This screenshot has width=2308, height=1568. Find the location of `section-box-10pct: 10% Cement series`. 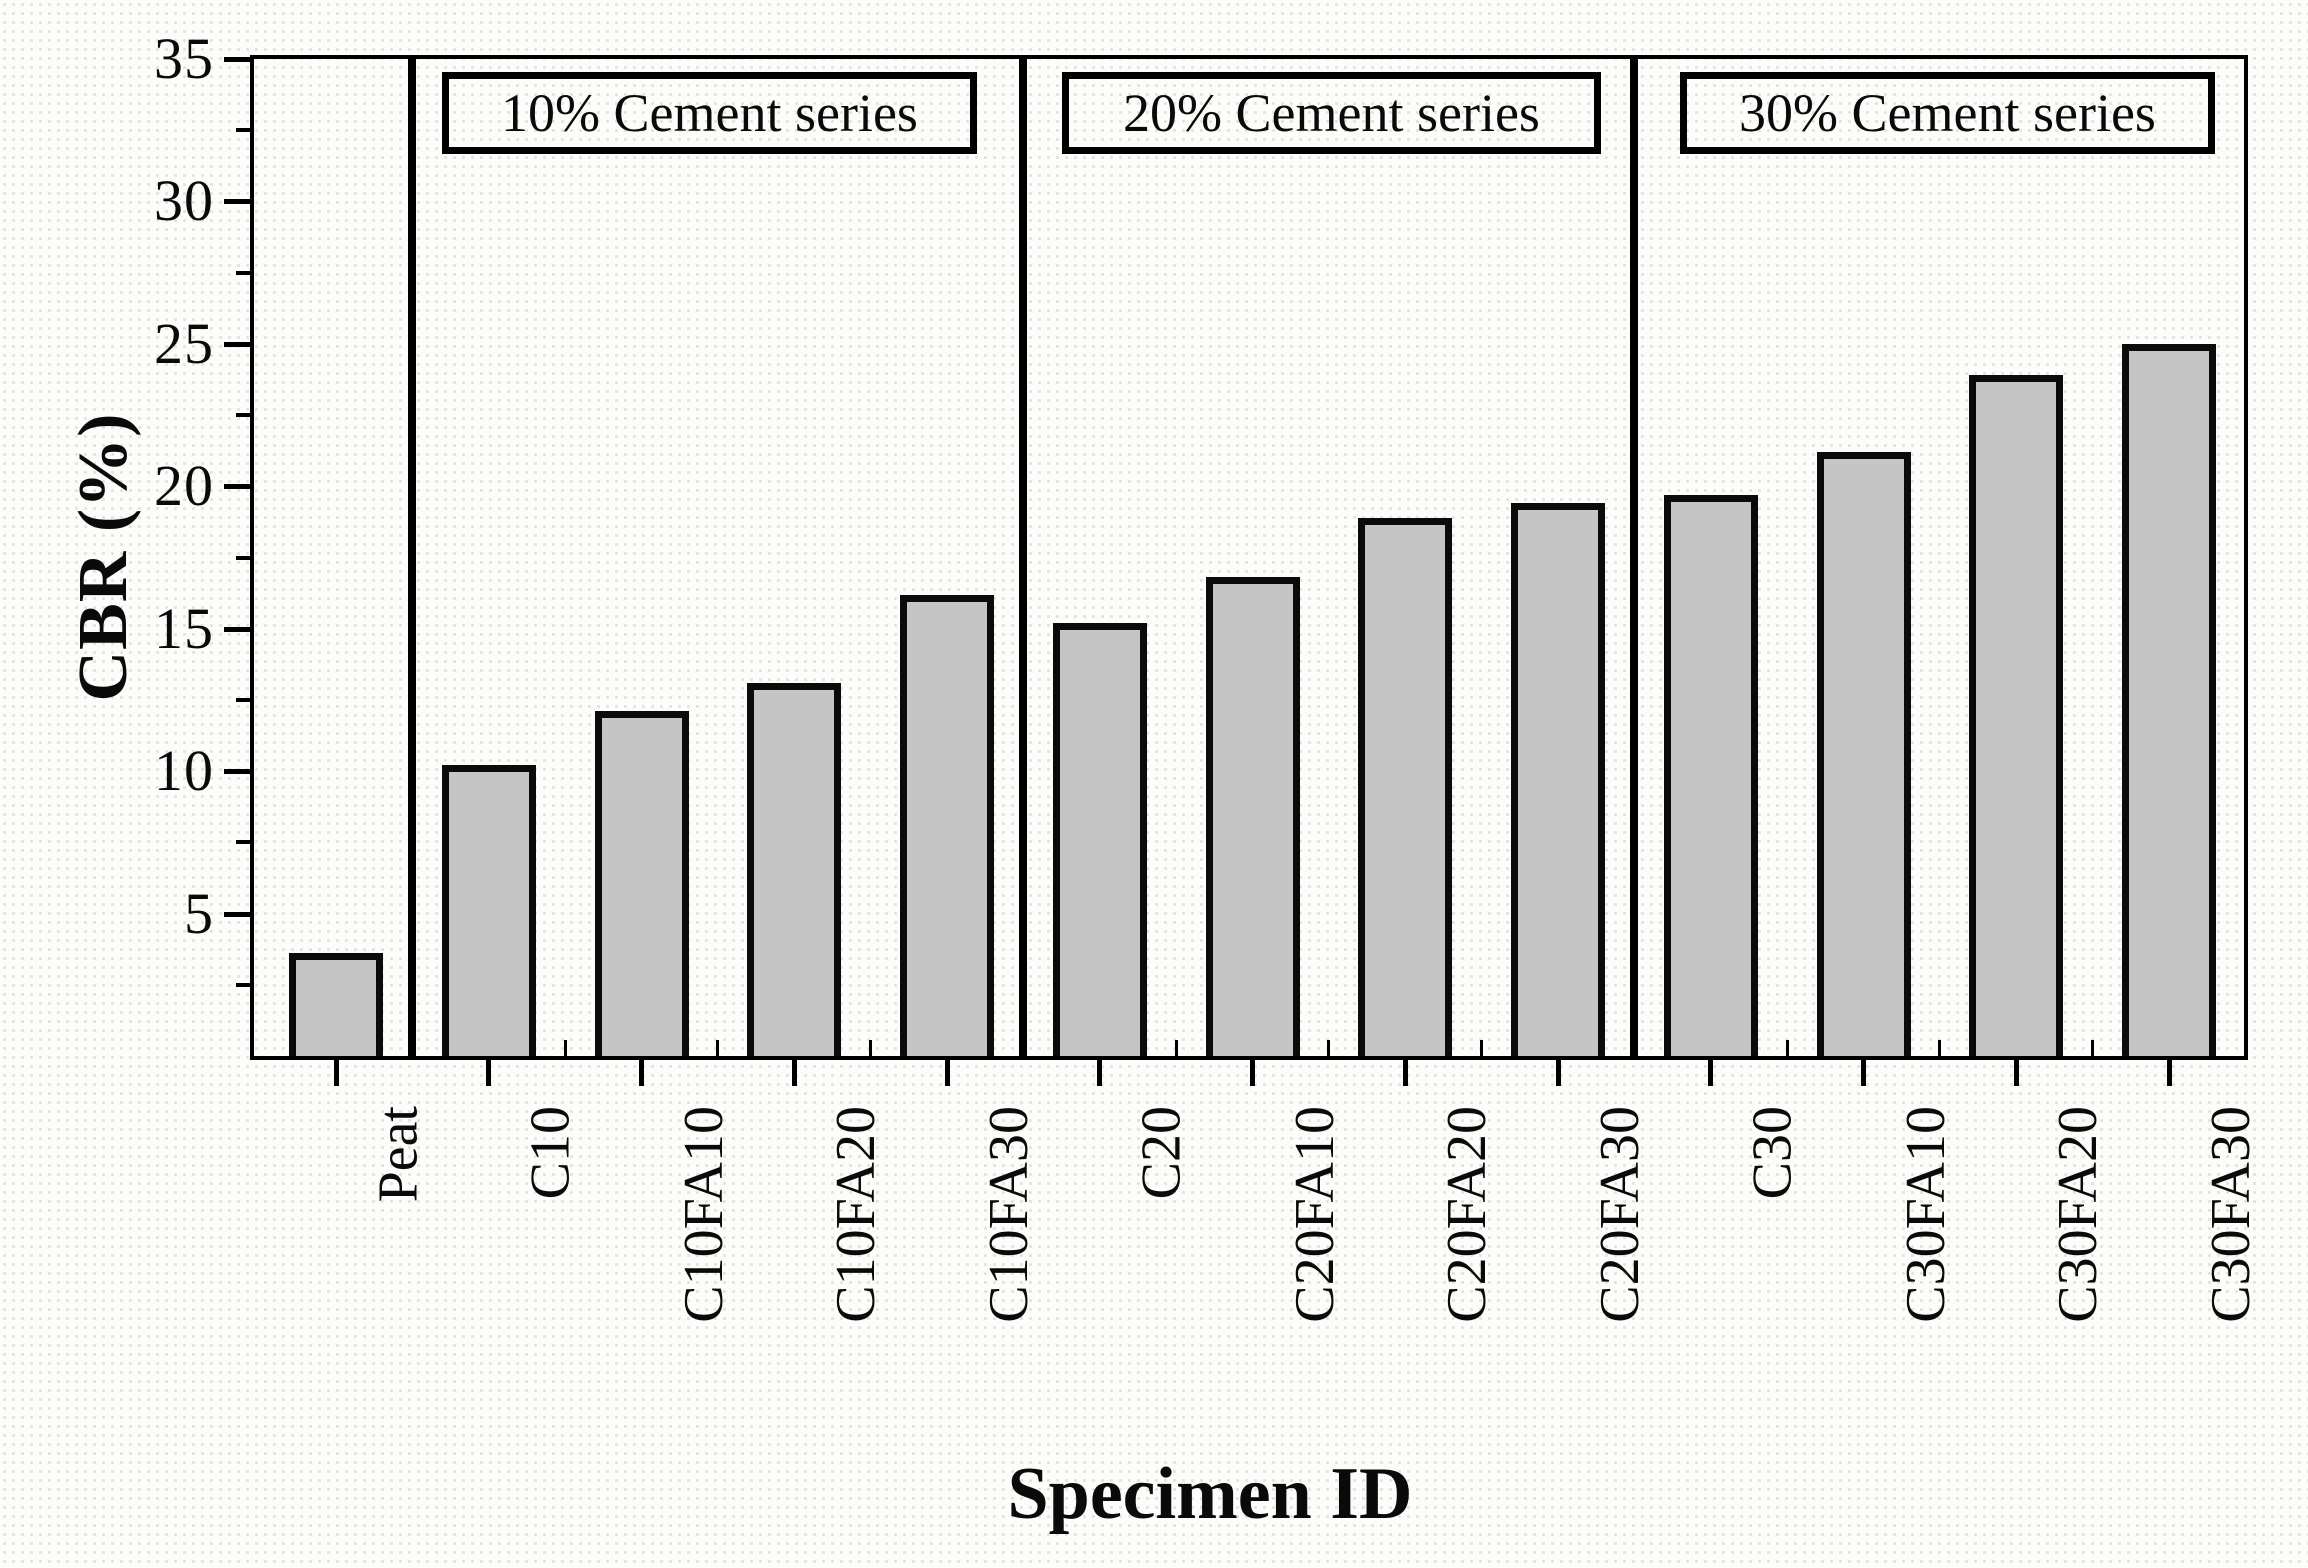

section-box-10pct: 10% Cement series is located at coordinates (709, 113).